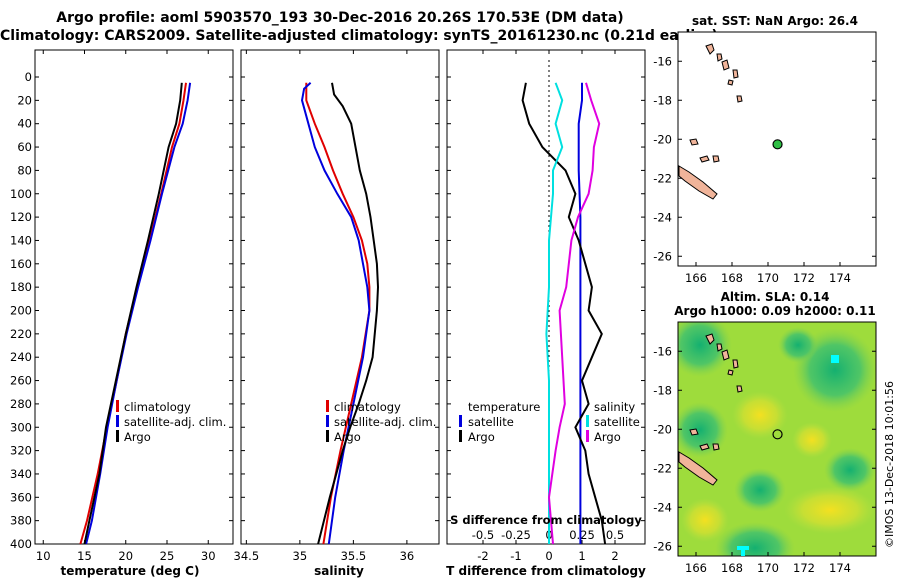 The image size is (900, 580). Describe the element at coordinates (804, 568) in the screenshot. I see `lon-tick-label: 172` at that location.